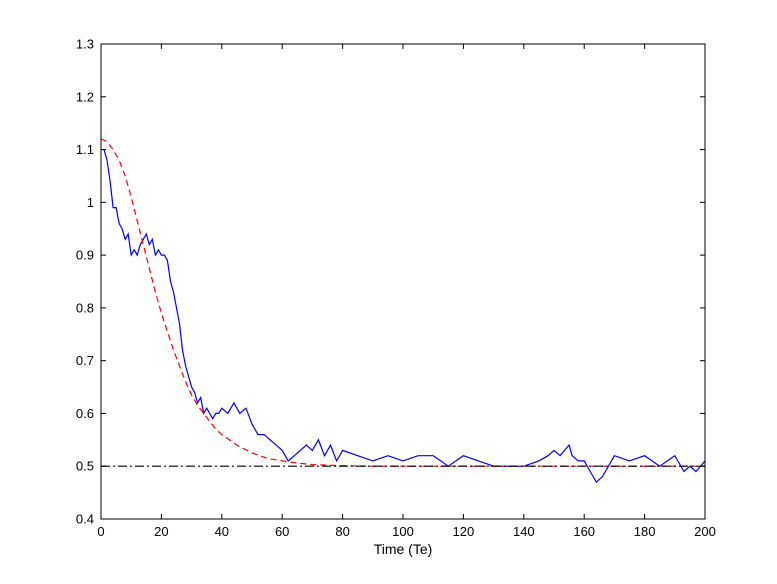 The height and width of the screenshot is (584, 777). Describe the element at coordinates (85, 413) in the screenshot. I see `y-tick-label: 0.6` at that location.